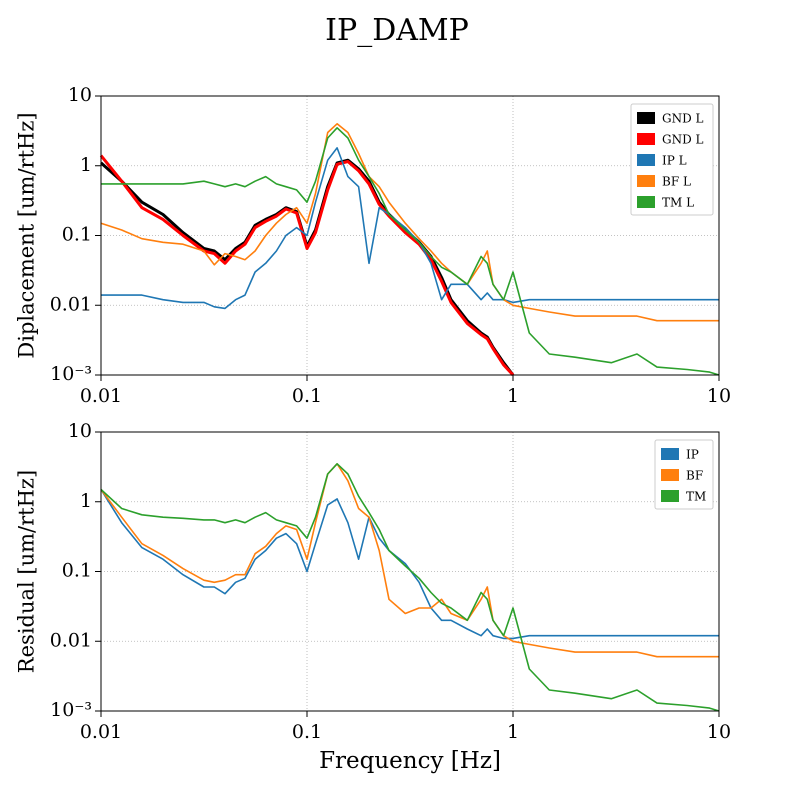 This screenshot has height=800, width=800. What do you see at coordinates (676, 182) in the screenshot?
I see `legend-label: BF L` at bounding box center [676, 182].